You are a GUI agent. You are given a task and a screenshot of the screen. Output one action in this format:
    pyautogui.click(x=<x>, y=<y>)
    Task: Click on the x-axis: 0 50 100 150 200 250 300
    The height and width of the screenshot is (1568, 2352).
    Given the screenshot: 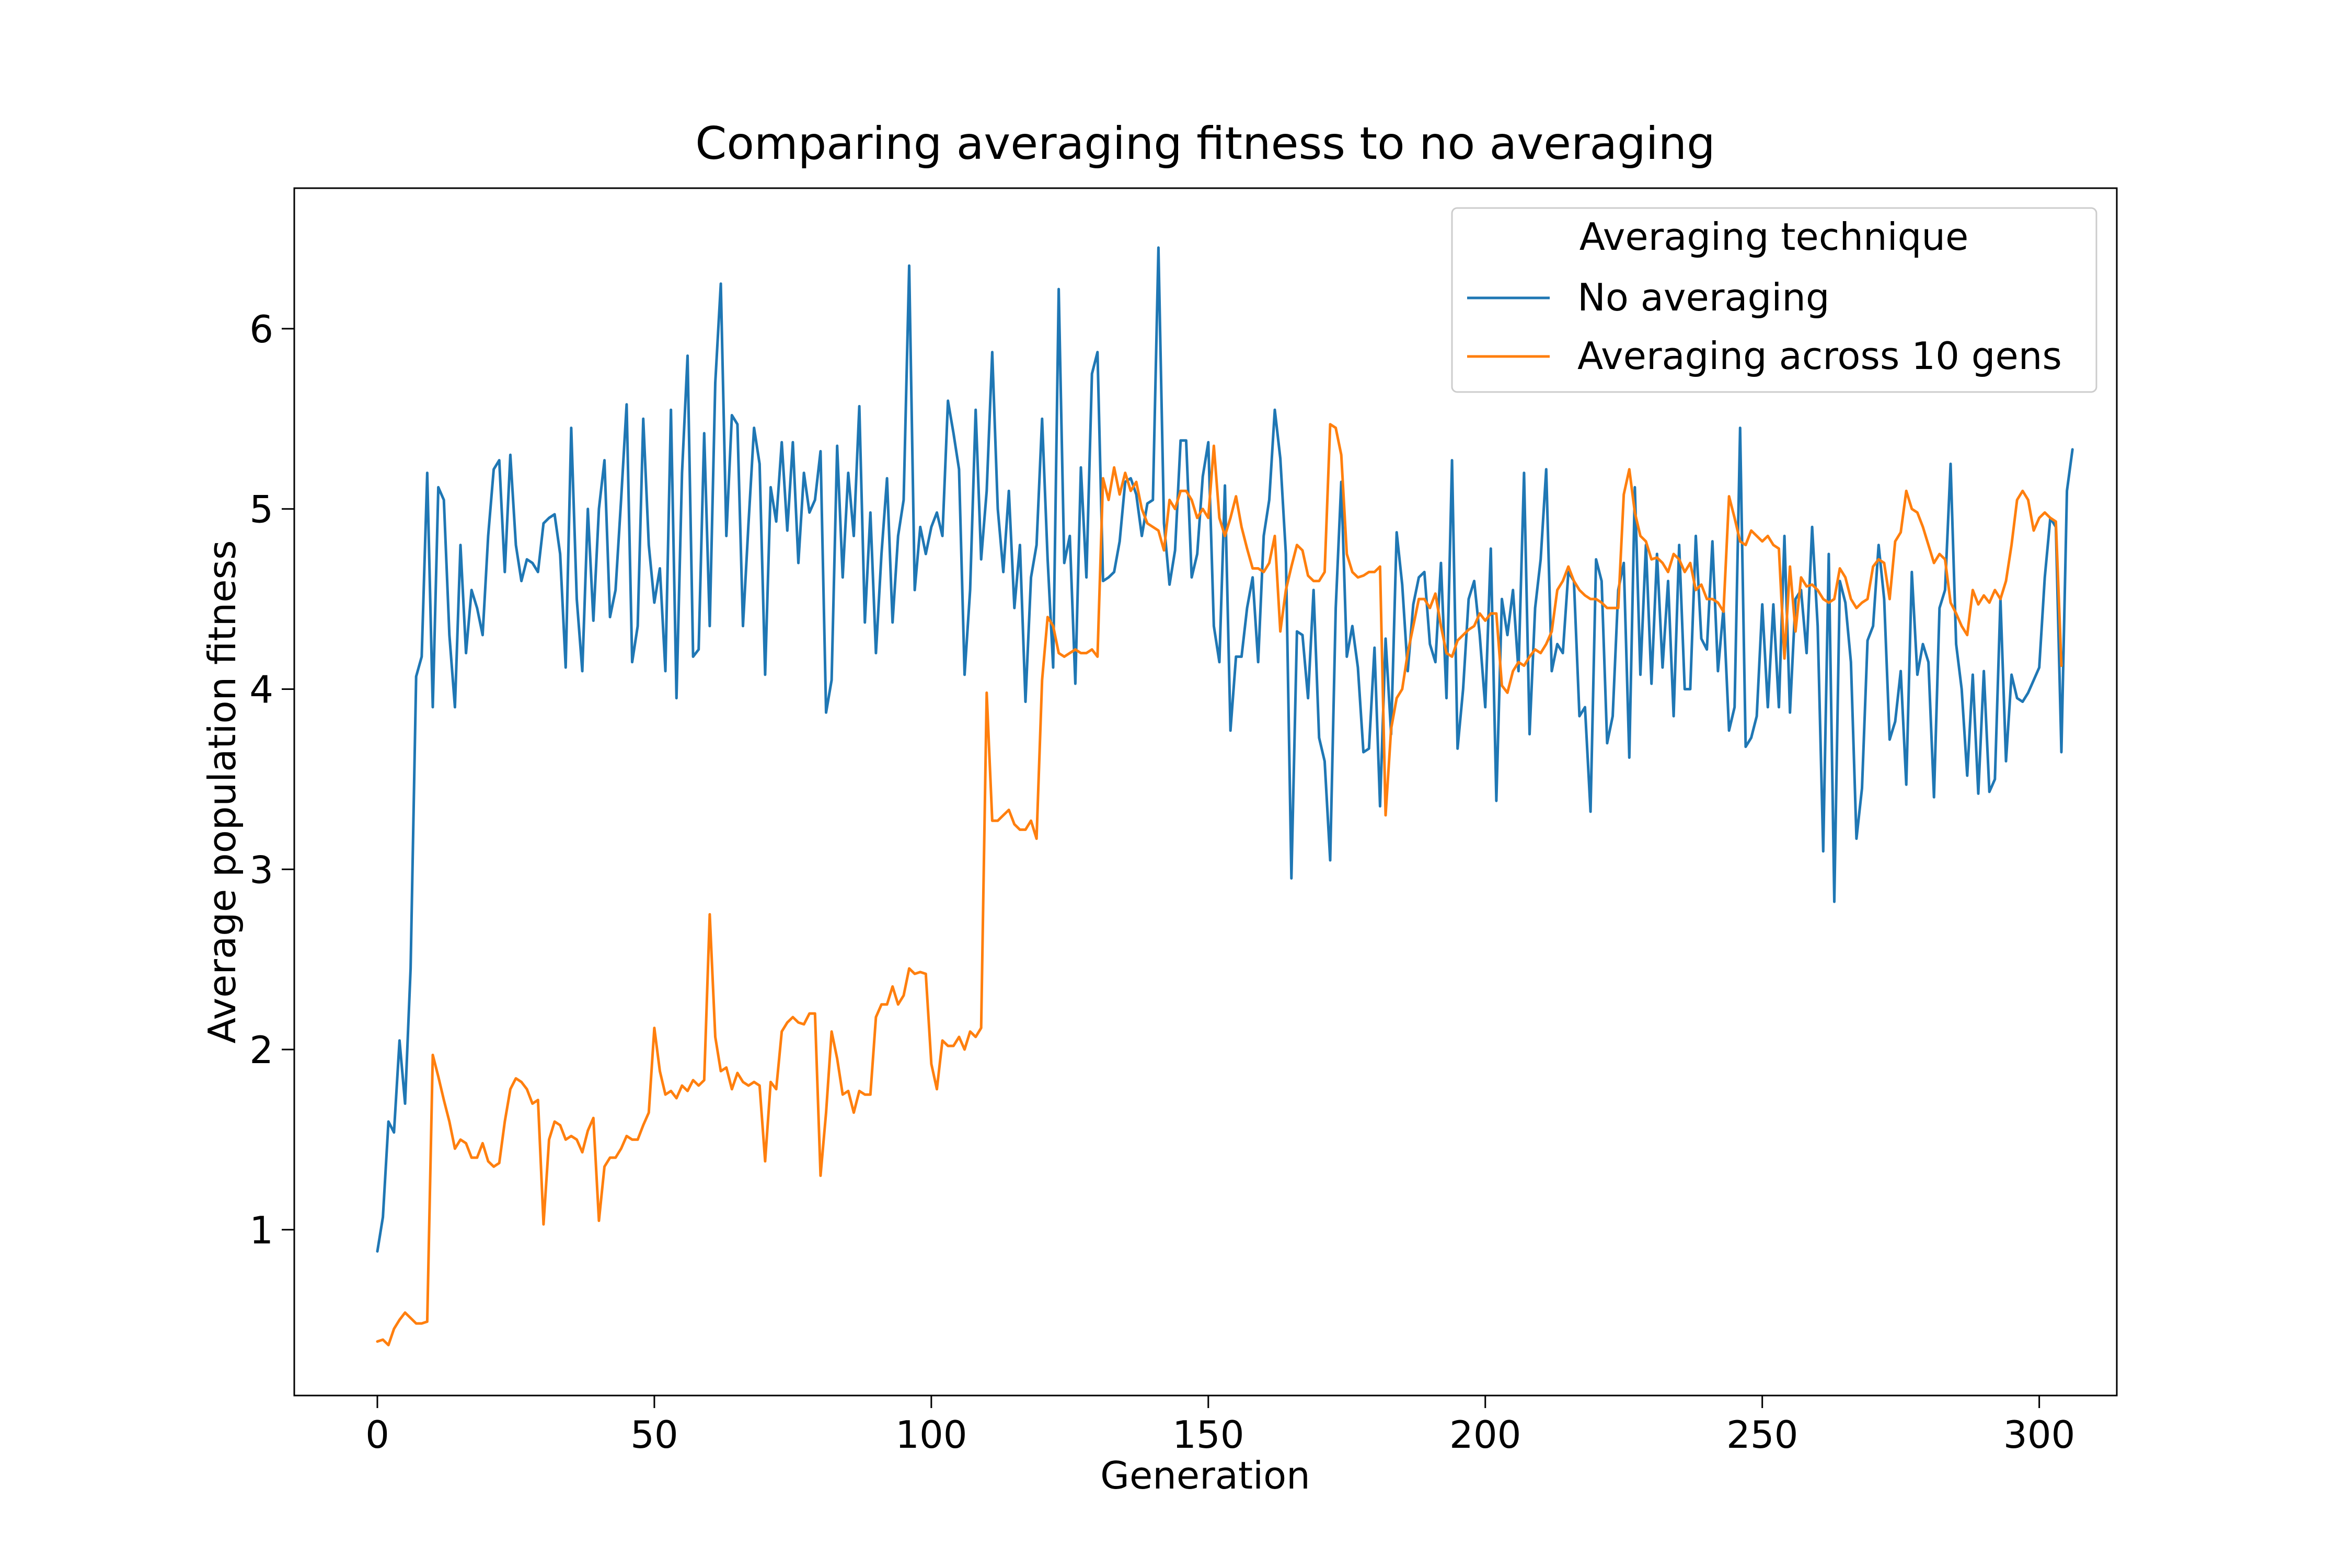 What is the action you would take?
    pyautogui.click(x=1220, y=1426)
    